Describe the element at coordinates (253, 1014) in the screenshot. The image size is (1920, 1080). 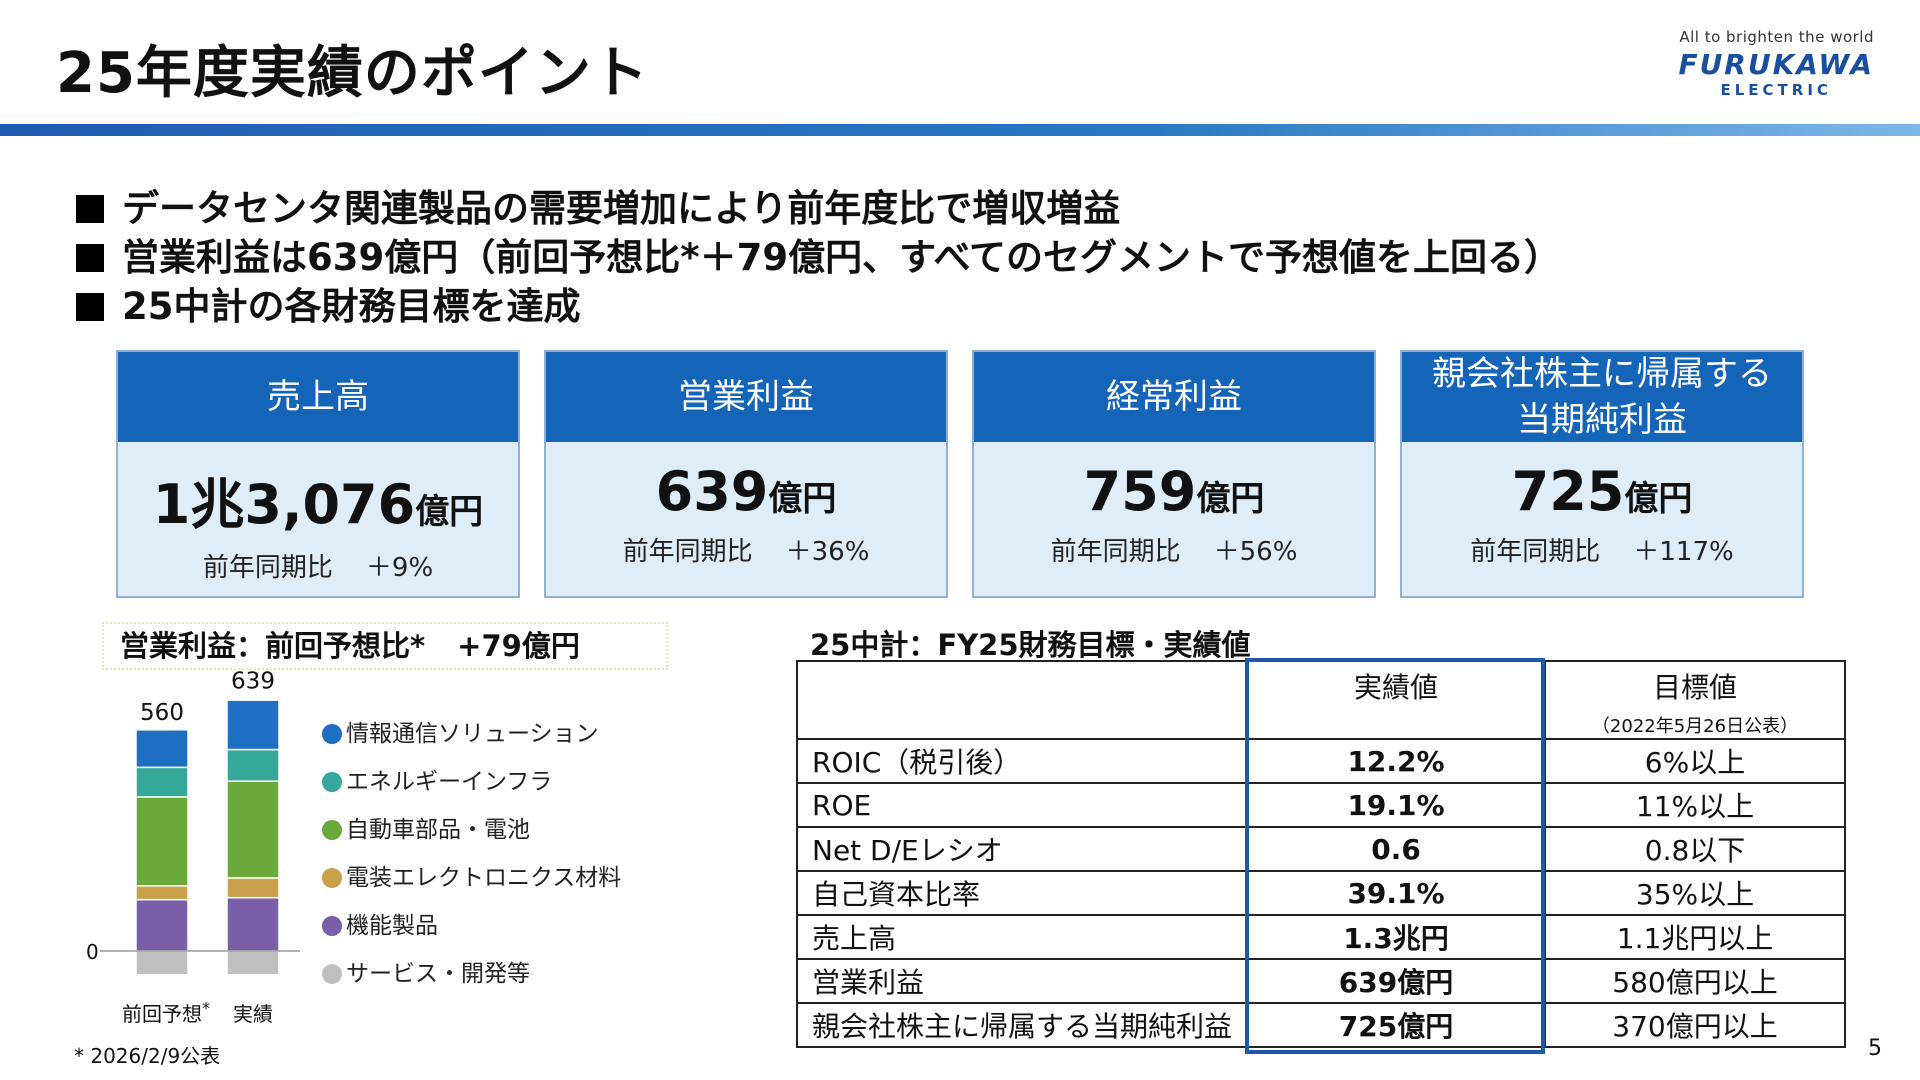
I see `x-label-actual: 実績` at that location.